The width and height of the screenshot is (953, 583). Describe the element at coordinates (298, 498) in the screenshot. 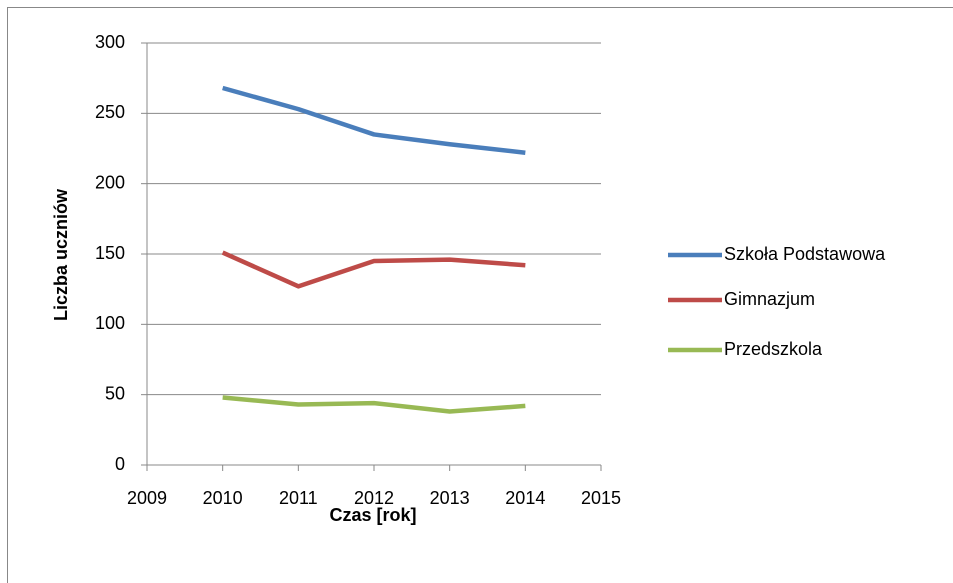

I see `x-tick-label: 2011` at that location.